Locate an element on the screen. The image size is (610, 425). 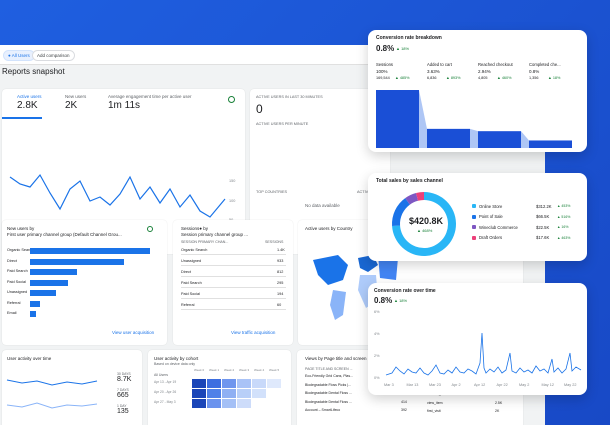
conversion-delta: ▲ 18% is located at coordinates (403, 48).